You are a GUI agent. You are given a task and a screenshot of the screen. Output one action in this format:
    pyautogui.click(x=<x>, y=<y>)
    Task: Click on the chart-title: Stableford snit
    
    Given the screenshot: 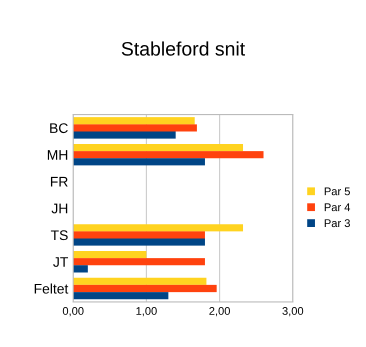 What is the action you would take?
    pyautogui.click(x=184, y=48)
    